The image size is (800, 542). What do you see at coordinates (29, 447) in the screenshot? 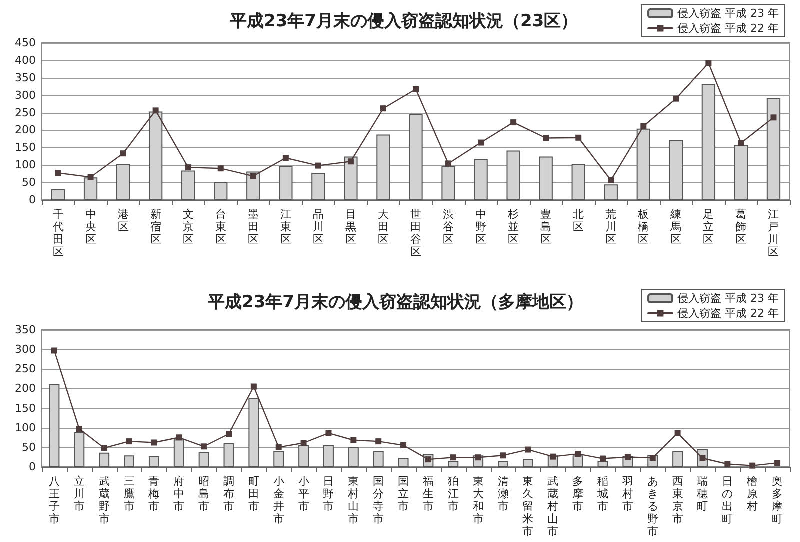
I see `y-tick-label: 50` at bounding box center [29, 447].